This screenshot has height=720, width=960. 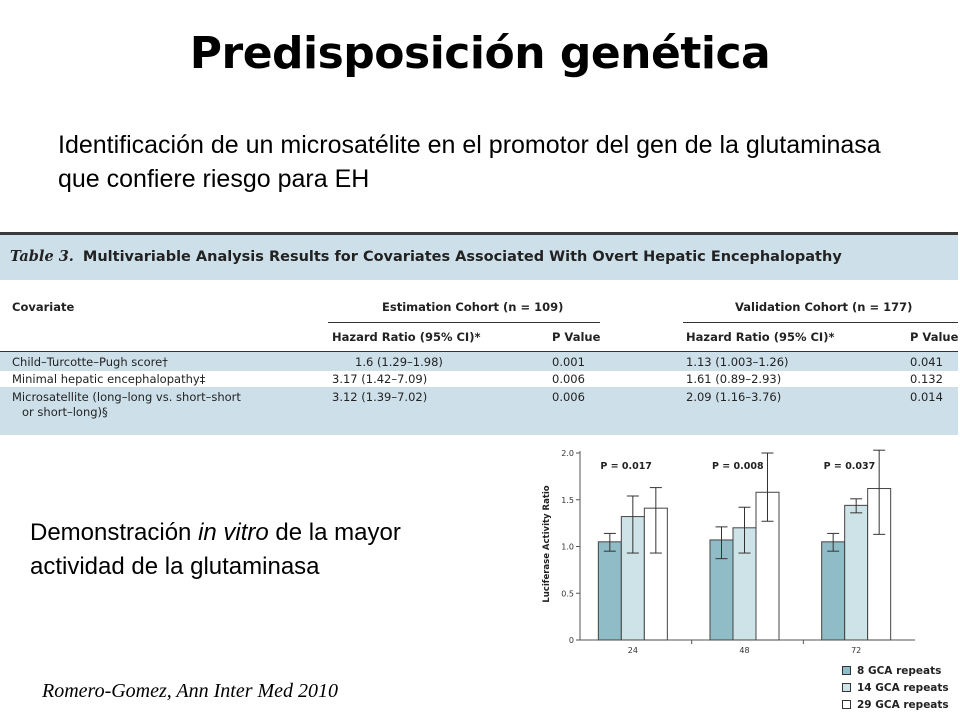 I want to click on legend-item: 8 GCA repeats, so click(x=895, y=670).